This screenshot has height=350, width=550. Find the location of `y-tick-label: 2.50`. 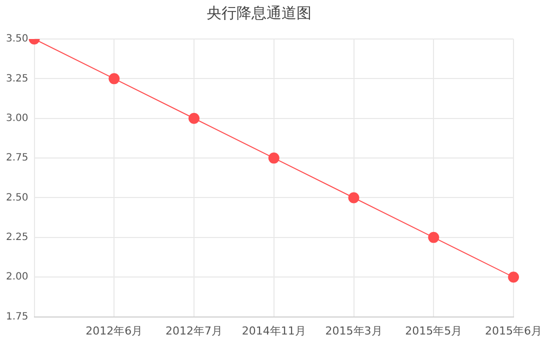

y-tick-label: 2.50 is located at coordinates (17, 198).